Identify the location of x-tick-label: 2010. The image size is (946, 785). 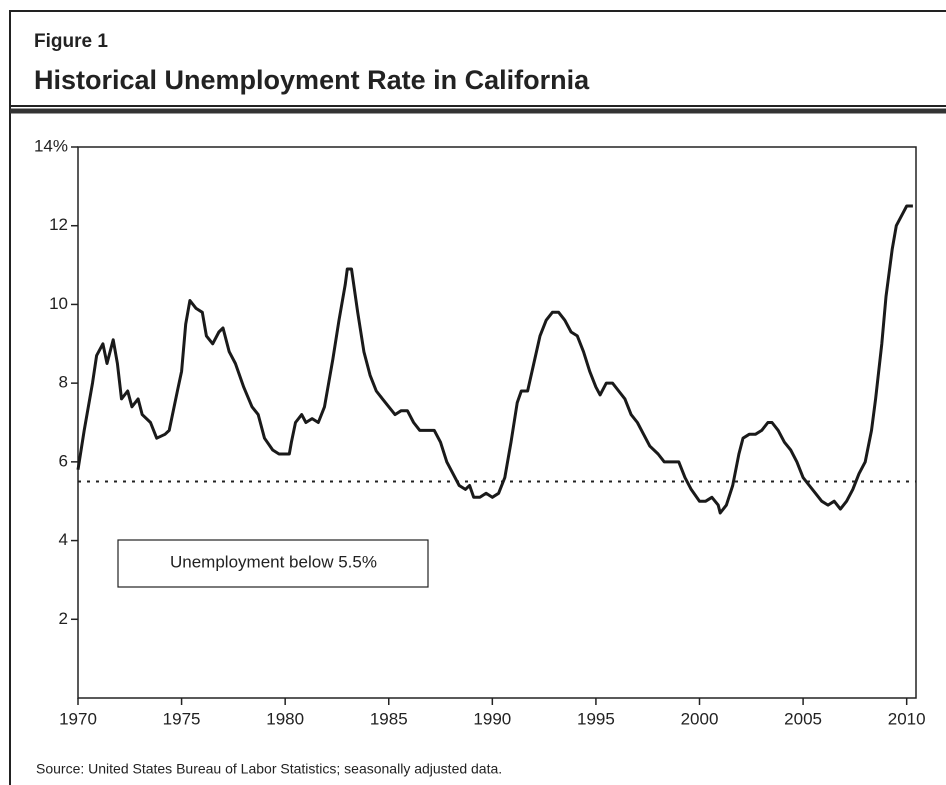
(907, 718).